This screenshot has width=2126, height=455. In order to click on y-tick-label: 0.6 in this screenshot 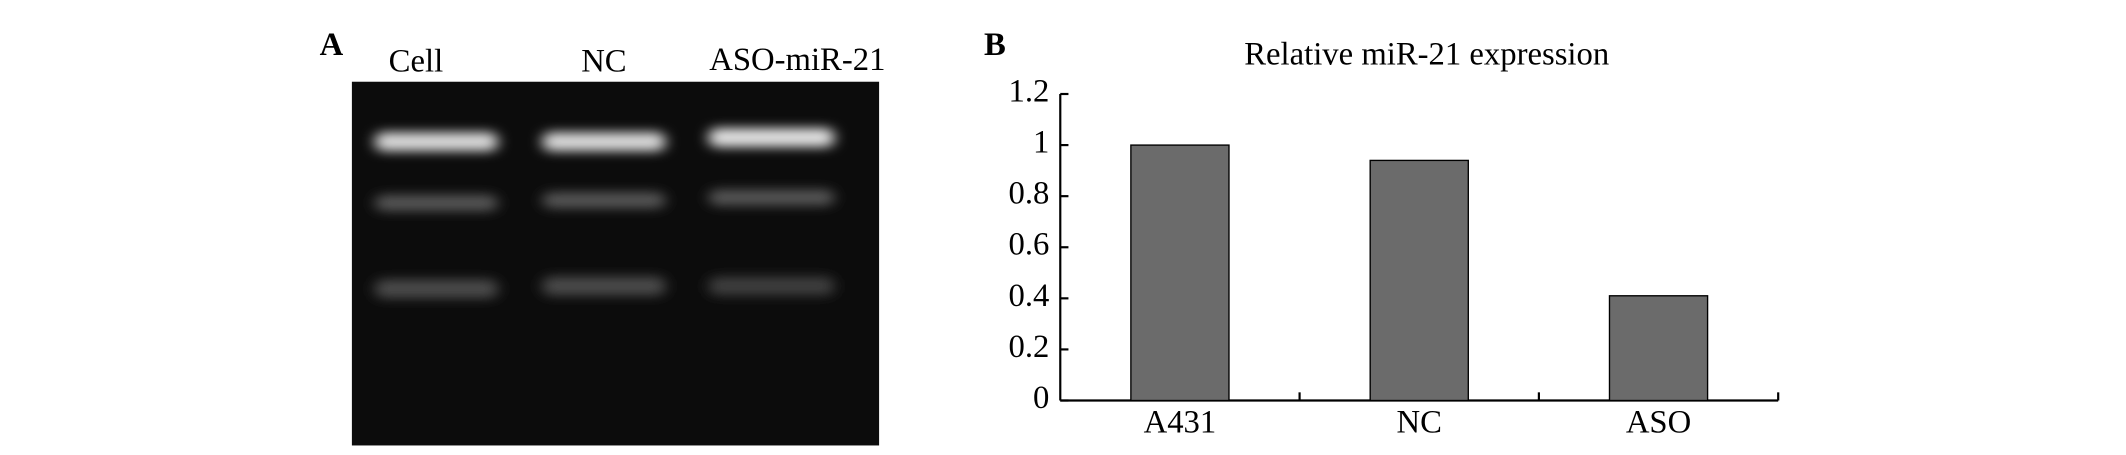, I will do `click(1029, 245)`.